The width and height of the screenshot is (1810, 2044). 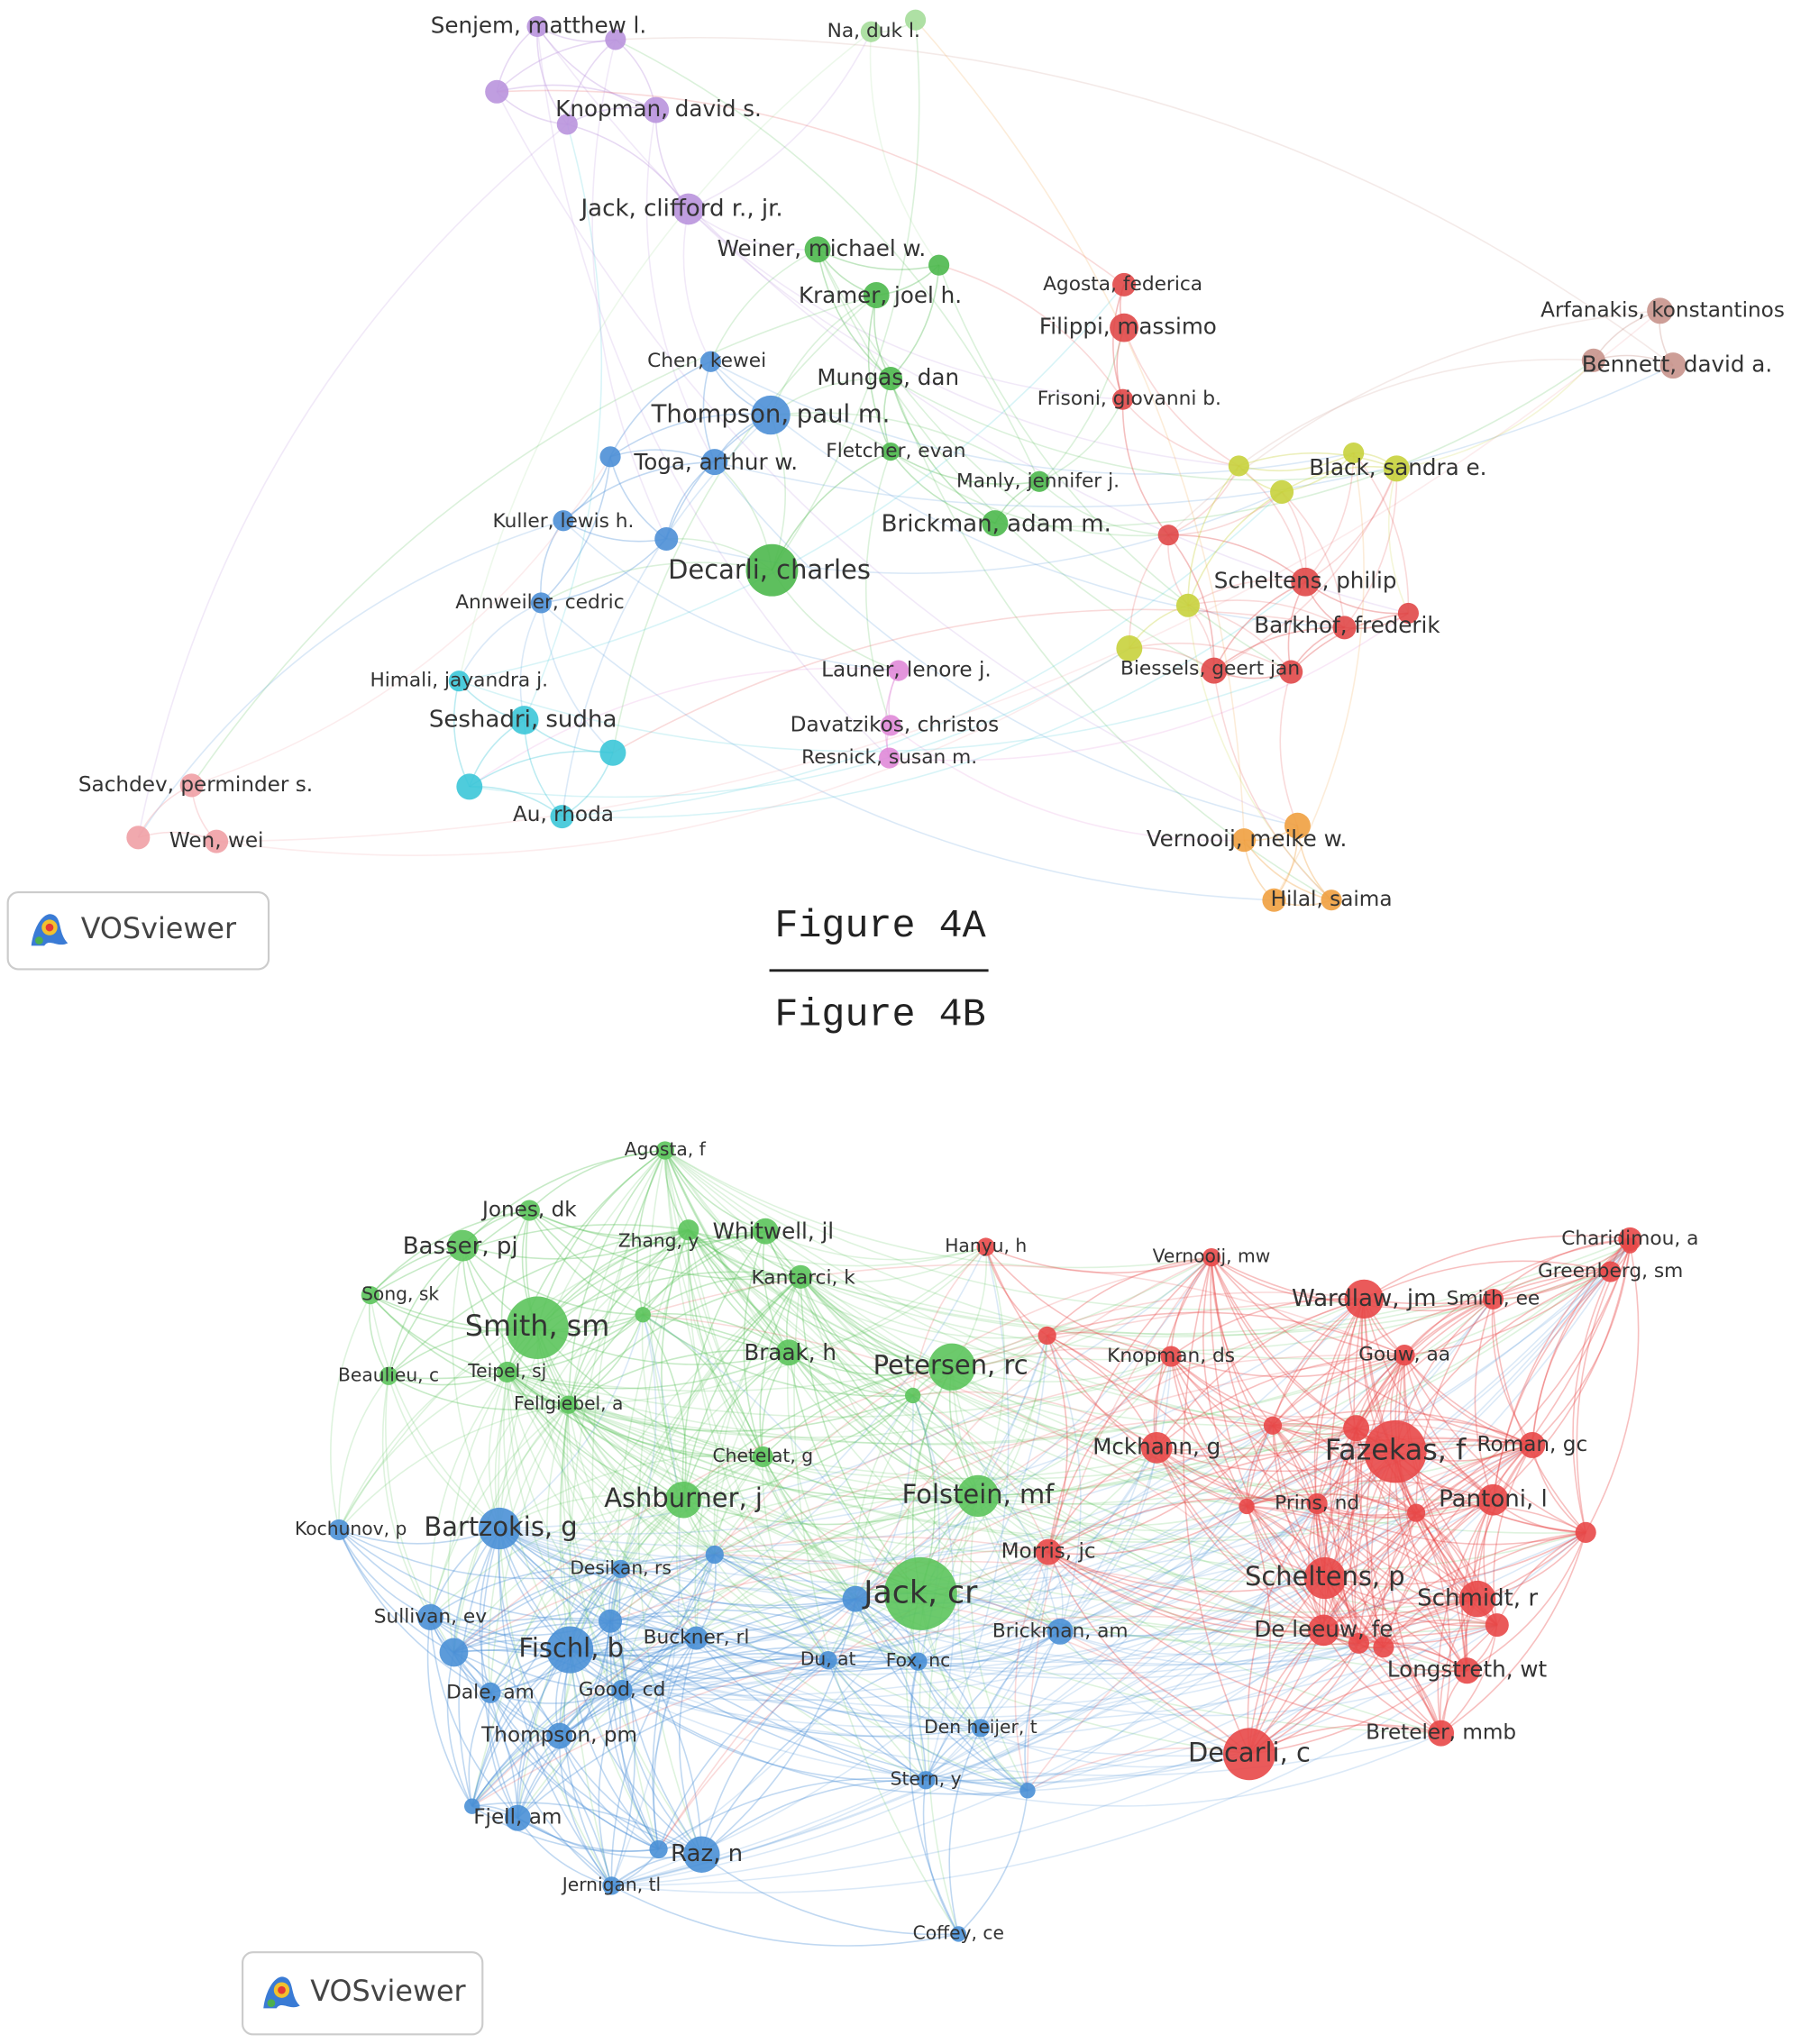 I want to click on node-label: Fjell, am, so click(x=517, y=1818).